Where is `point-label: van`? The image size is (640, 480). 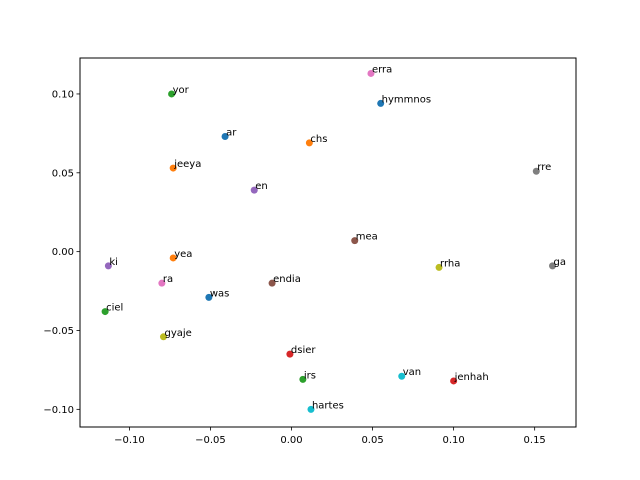 point-label: van is located at coordinates (412, 372).